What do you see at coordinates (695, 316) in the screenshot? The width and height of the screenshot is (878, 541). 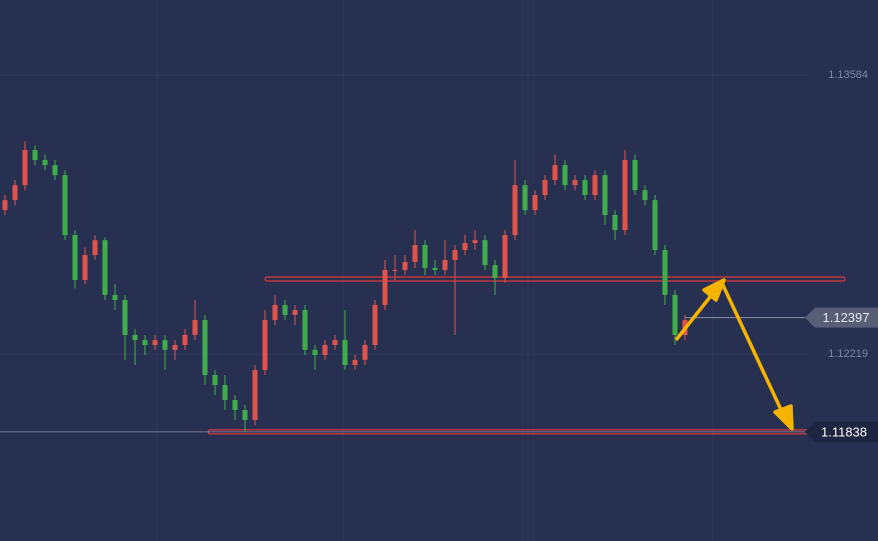 I see `arrow-up` at bounding box center [695, 316].